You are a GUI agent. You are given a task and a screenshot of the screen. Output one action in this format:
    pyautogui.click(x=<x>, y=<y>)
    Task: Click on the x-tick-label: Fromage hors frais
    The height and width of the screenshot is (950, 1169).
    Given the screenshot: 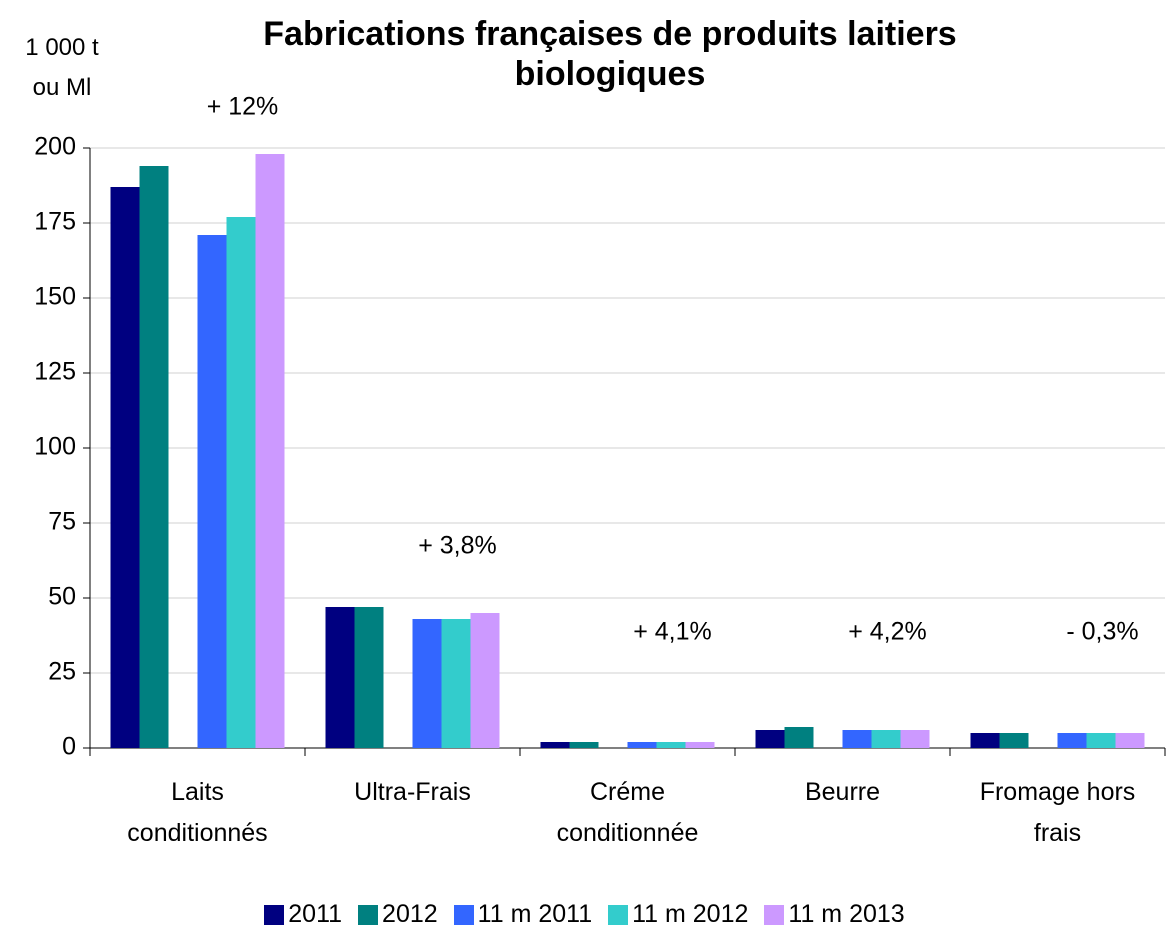 What is the action you would take?
    pyautogui.click(x=1057, y=812)
    